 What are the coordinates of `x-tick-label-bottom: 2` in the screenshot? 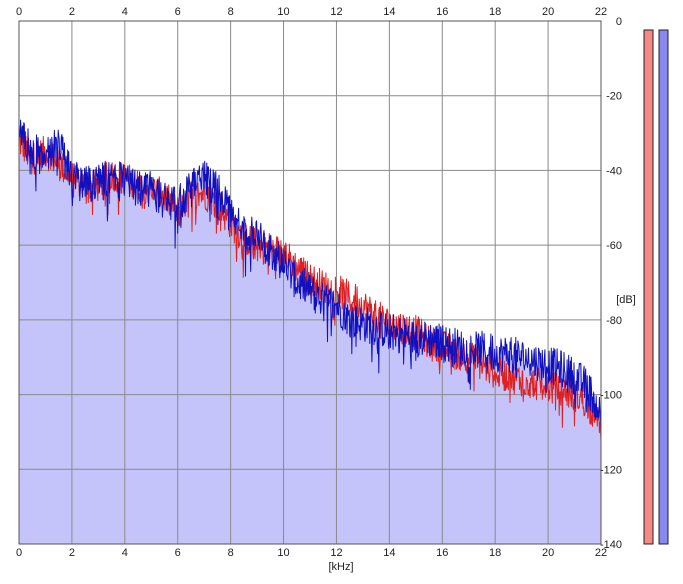 It's located at (72, 553).